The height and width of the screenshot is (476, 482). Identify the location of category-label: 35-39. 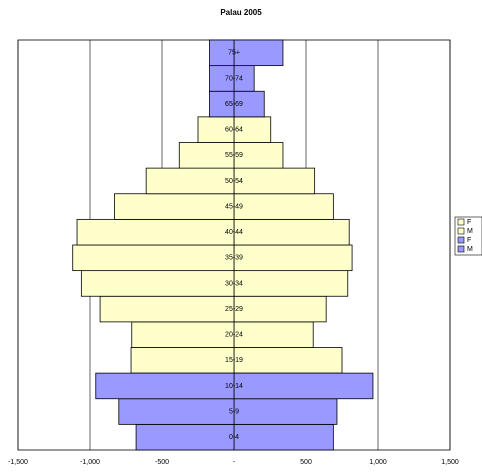
(234, 258).